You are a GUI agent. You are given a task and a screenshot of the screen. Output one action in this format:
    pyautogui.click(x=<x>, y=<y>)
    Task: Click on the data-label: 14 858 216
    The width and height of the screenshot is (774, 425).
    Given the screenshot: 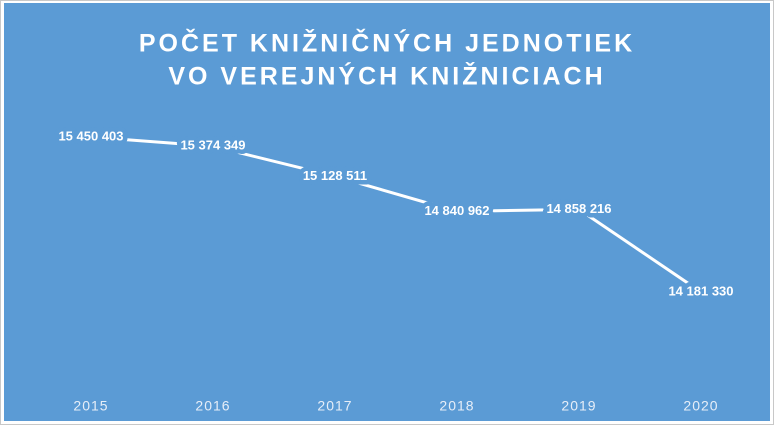 What is the action you would take?
    pyautogui.click(x=578, y=208)
    